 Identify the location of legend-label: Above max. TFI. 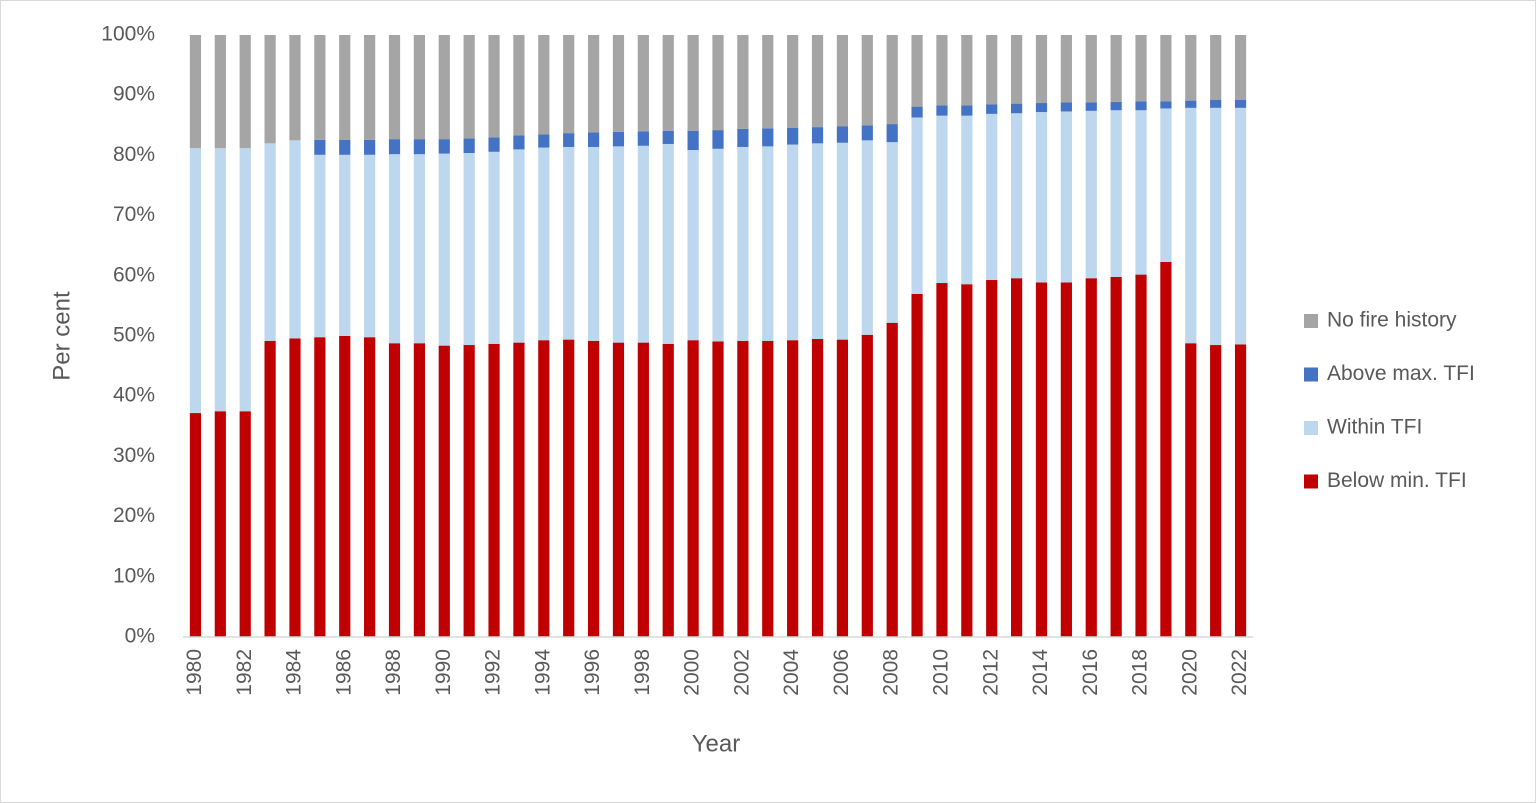
(1401, 373).